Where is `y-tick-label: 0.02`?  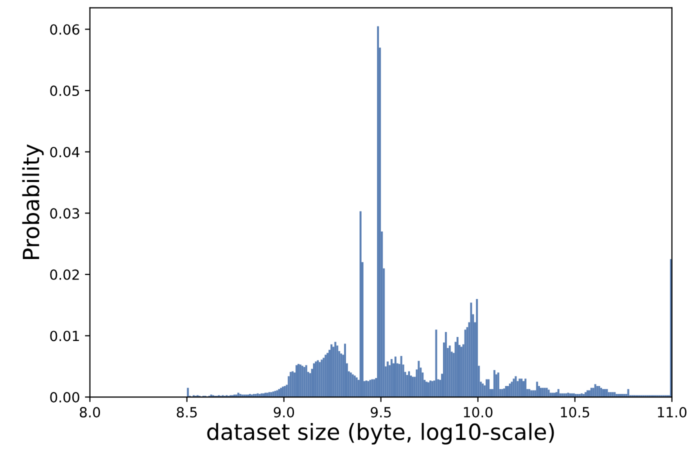
y-tick-label: 0.02 is located at coordinates (64, 274).